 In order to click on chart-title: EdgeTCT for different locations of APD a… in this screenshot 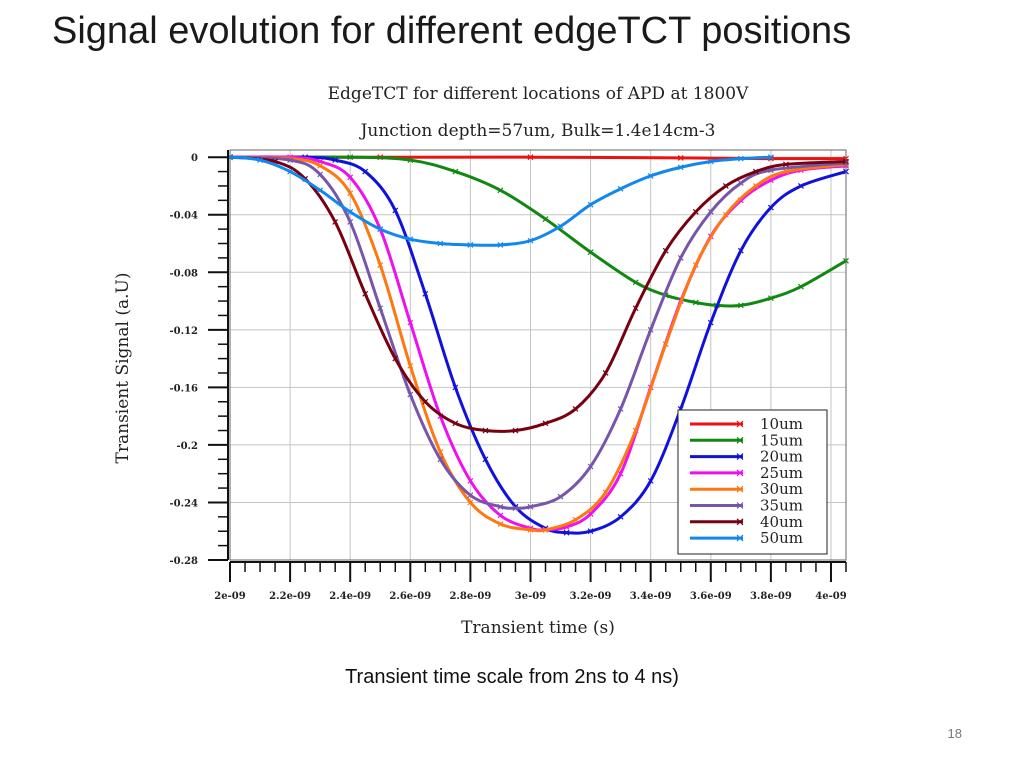, I will do `click(538, 94)`.